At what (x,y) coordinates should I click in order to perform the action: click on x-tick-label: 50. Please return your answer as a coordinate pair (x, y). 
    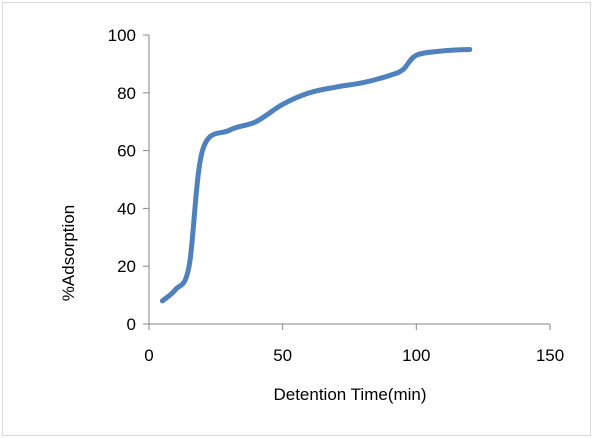
    Looking at the image, I should click on (282, 355).